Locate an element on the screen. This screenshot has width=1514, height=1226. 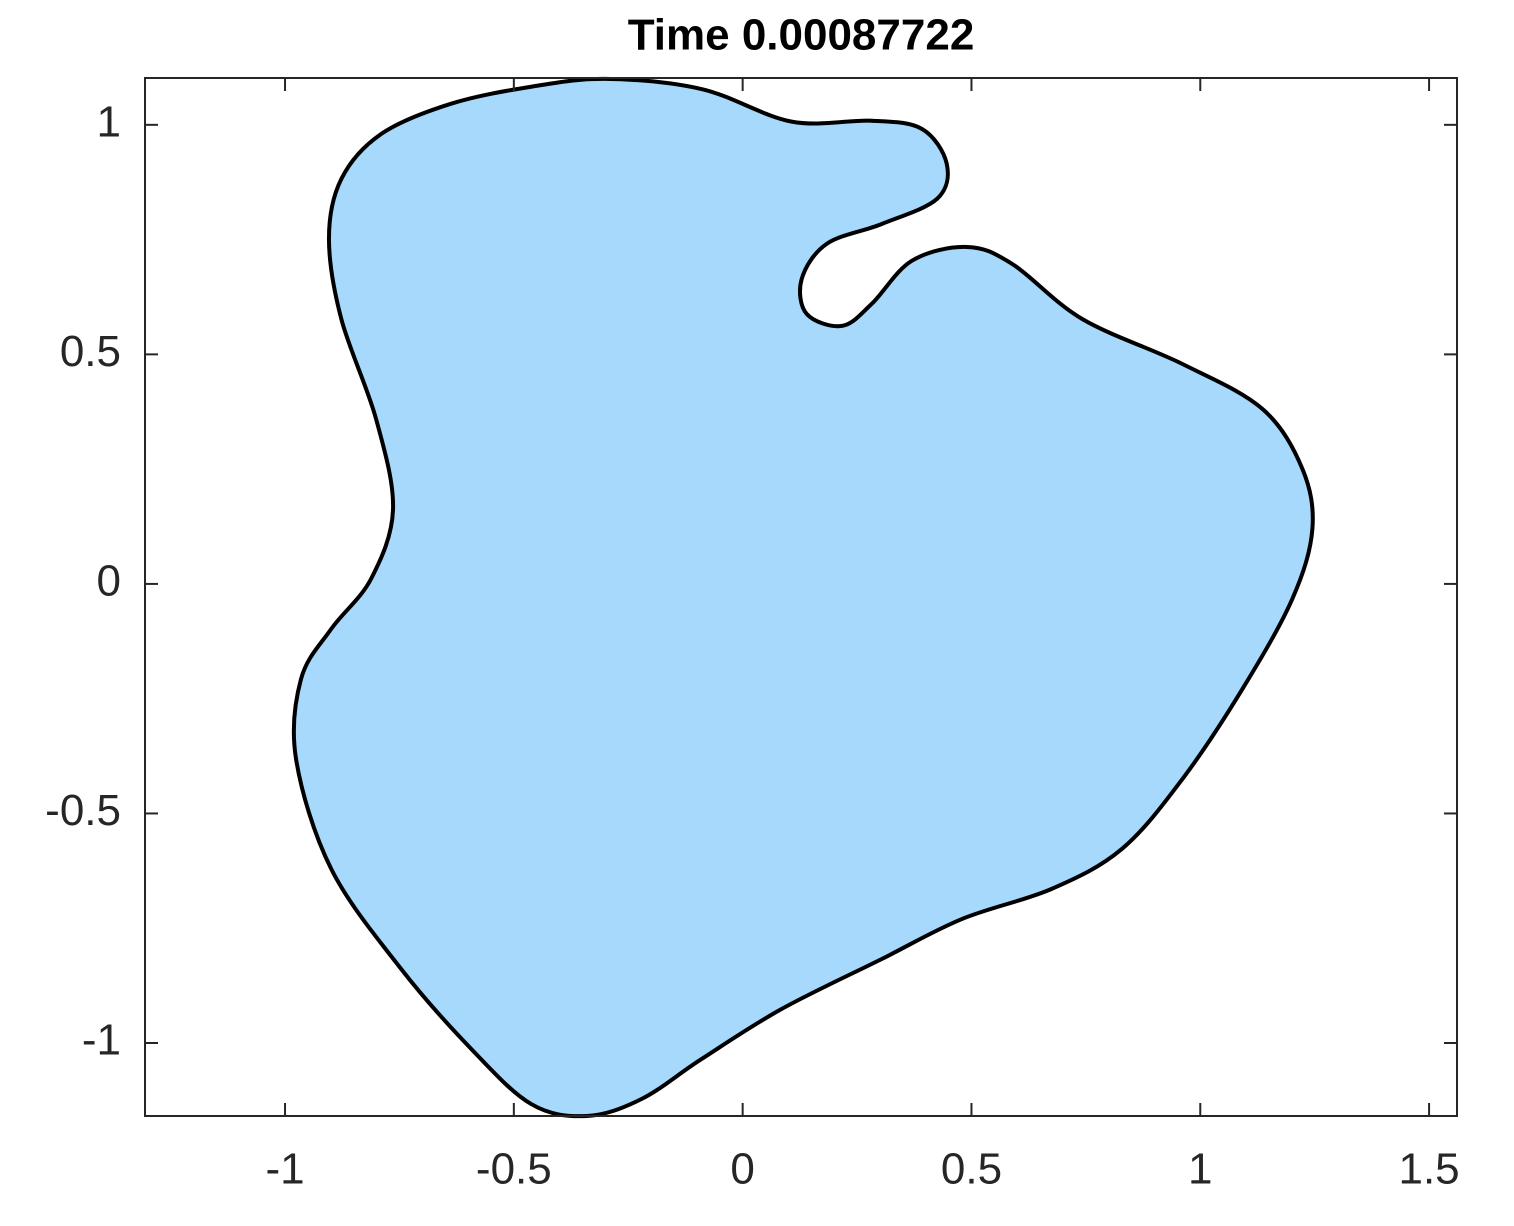
x-tick-label: 1.5 is located at coordinates (1428, 1169).